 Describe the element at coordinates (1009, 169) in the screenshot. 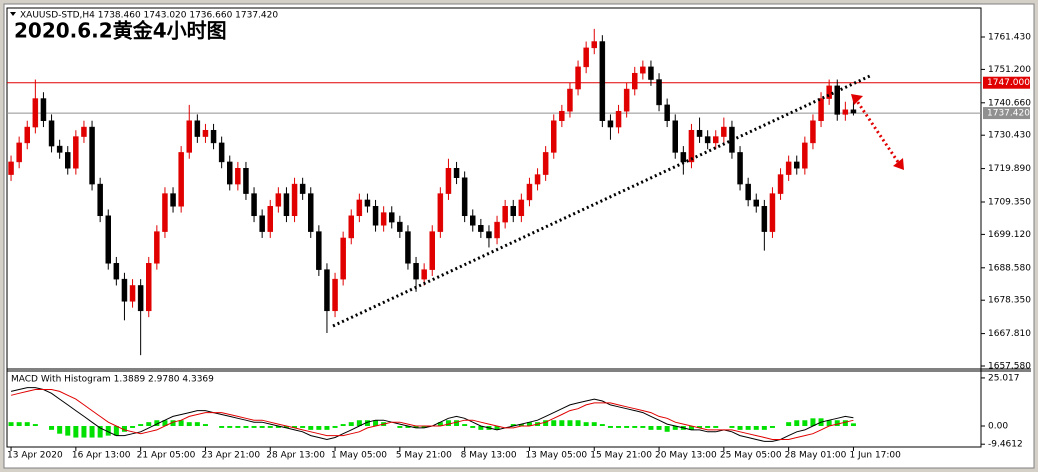

I see `y-tick-label: 1719.890` at that location.